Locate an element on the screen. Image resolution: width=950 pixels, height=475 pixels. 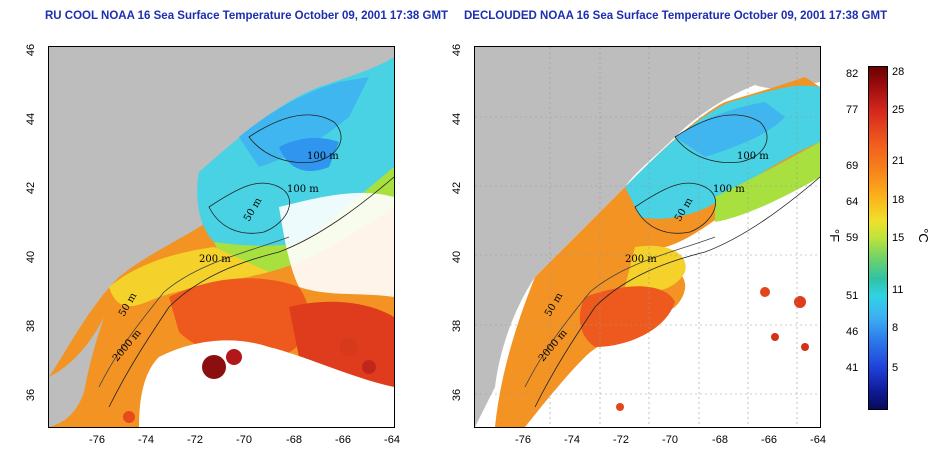
fahrenheit-tick: 69 is located at coordinates (852, 166).